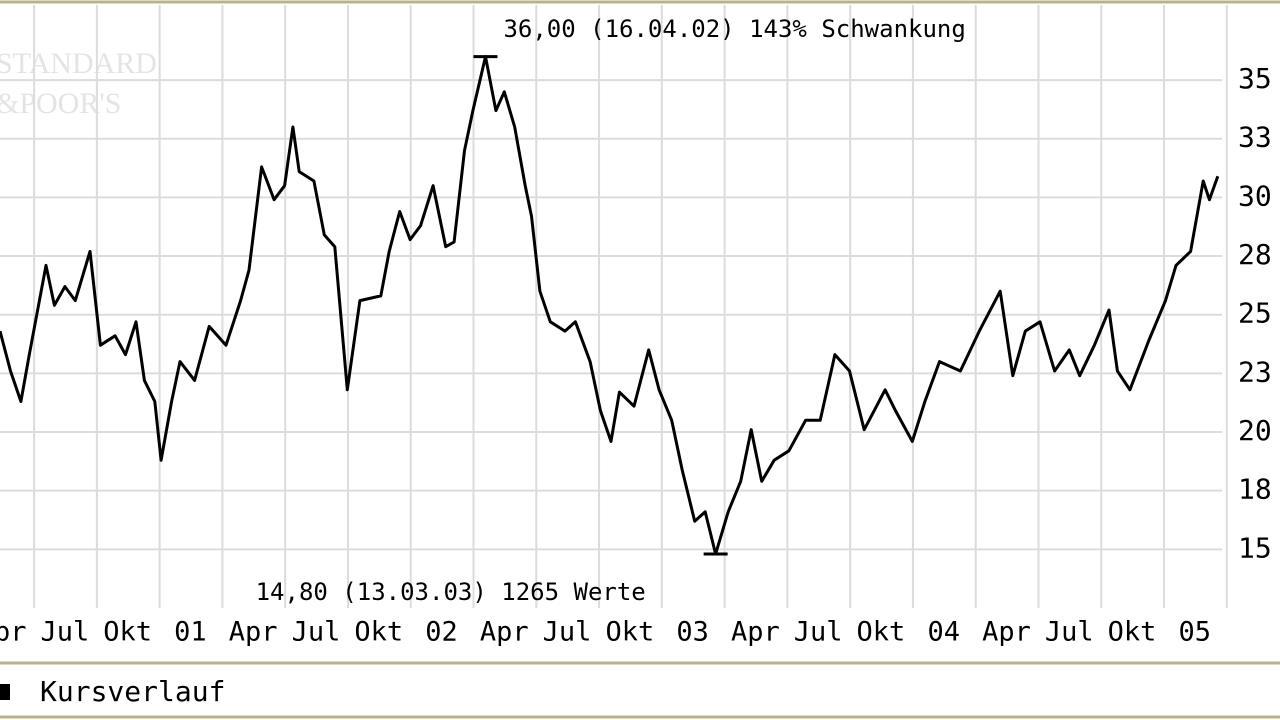 The width and height of the screenshot is (1280, 720). What do you see at coordinates (734, 29) in the screenshot?
I see `high-annotation: 36,00 (16.04.02) 143% Schwankung` at bounding box center [734, 29].